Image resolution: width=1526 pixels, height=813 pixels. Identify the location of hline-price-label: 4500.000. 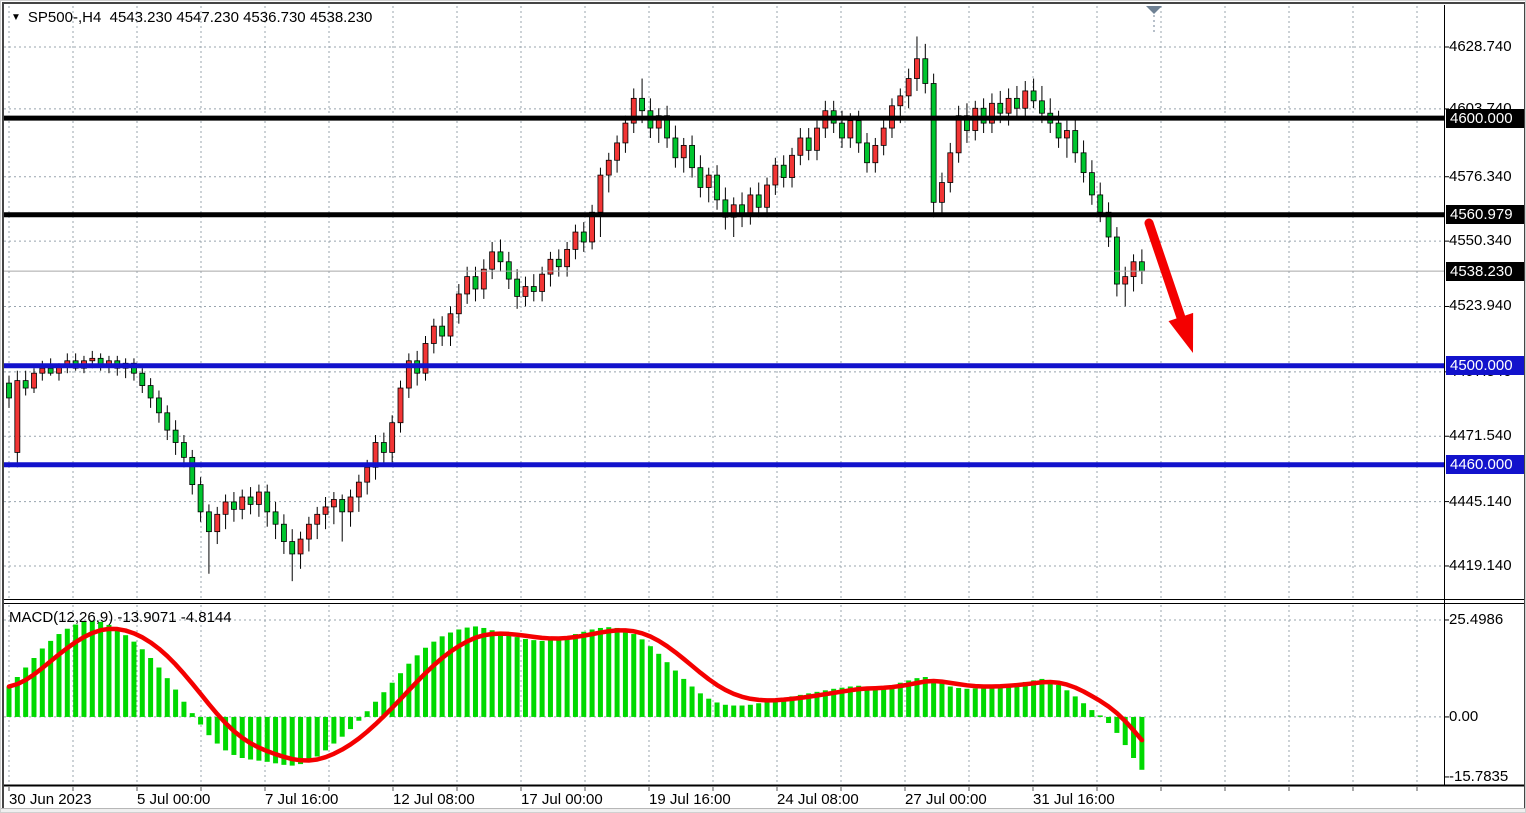
(1485, 366).